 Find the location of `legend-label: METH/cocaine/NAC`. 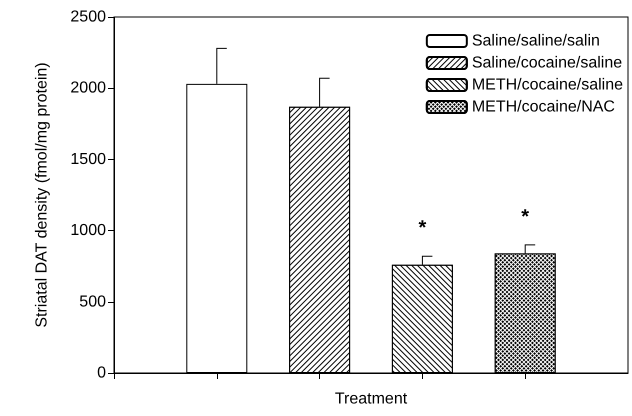

legend-label: METH/cocaine/NAC is located at coordinates (543, 107).